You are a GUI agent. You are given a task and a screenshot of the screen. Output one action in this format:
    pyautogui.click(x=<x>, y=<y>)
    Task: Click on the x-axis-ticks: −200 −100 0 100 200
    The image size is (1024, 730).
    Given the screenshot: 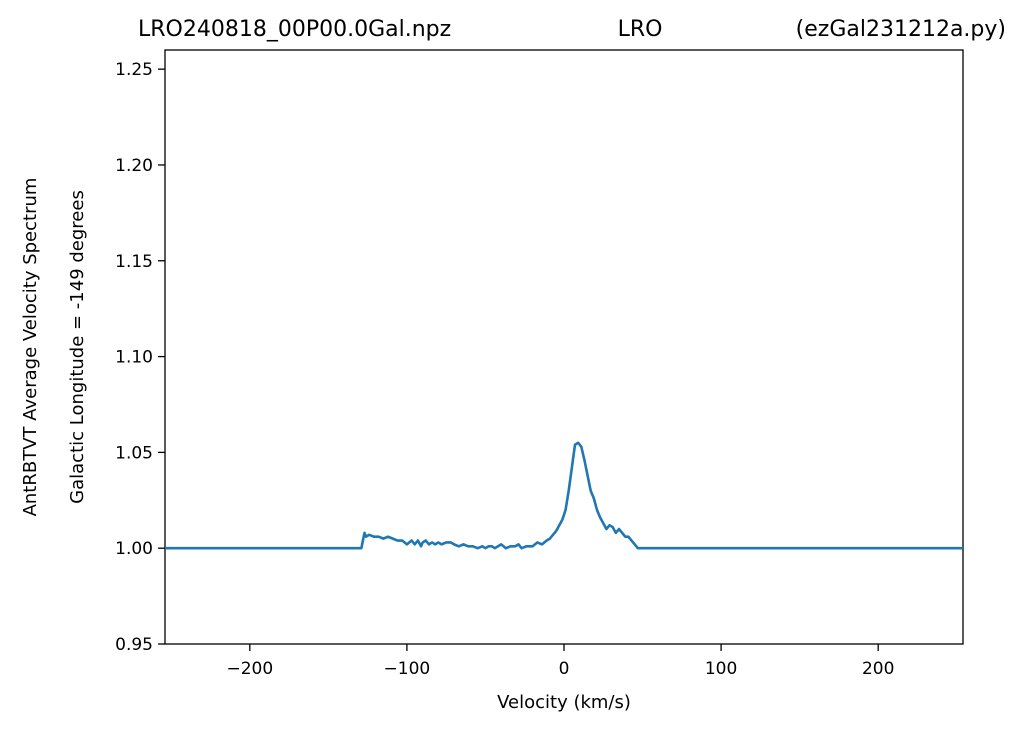 What is the action you would take?
    pyautogui.click(x=560, y=661)
    